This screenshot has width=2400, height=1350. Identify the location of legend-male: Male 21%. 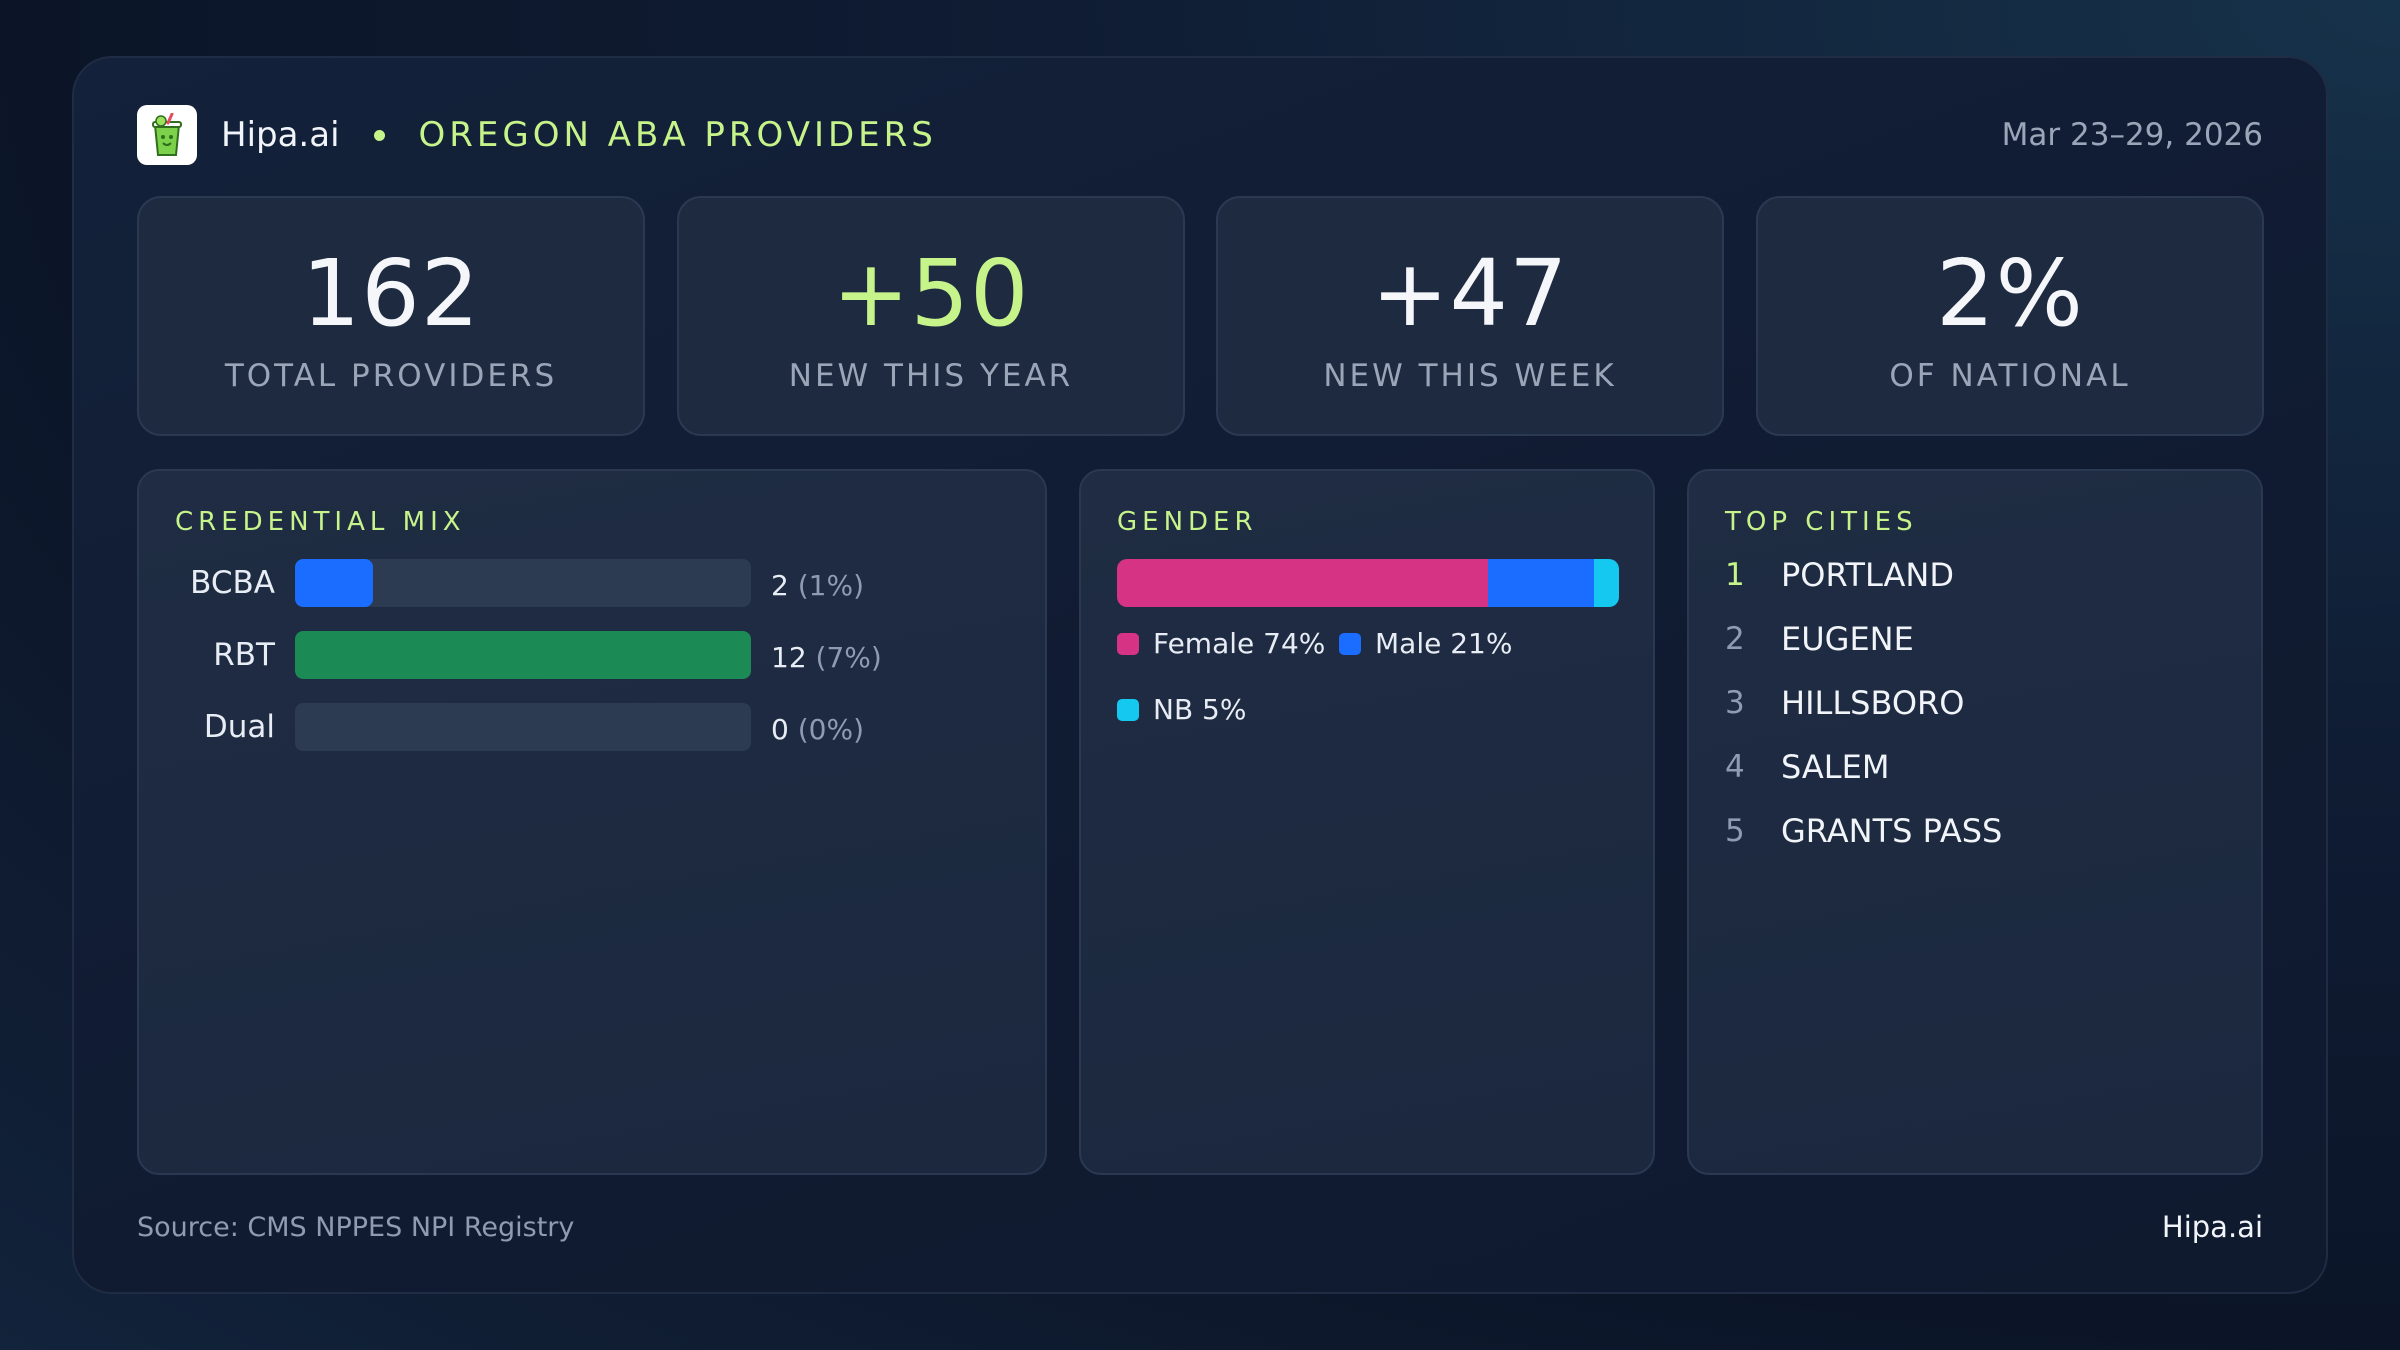
(1425, 643).